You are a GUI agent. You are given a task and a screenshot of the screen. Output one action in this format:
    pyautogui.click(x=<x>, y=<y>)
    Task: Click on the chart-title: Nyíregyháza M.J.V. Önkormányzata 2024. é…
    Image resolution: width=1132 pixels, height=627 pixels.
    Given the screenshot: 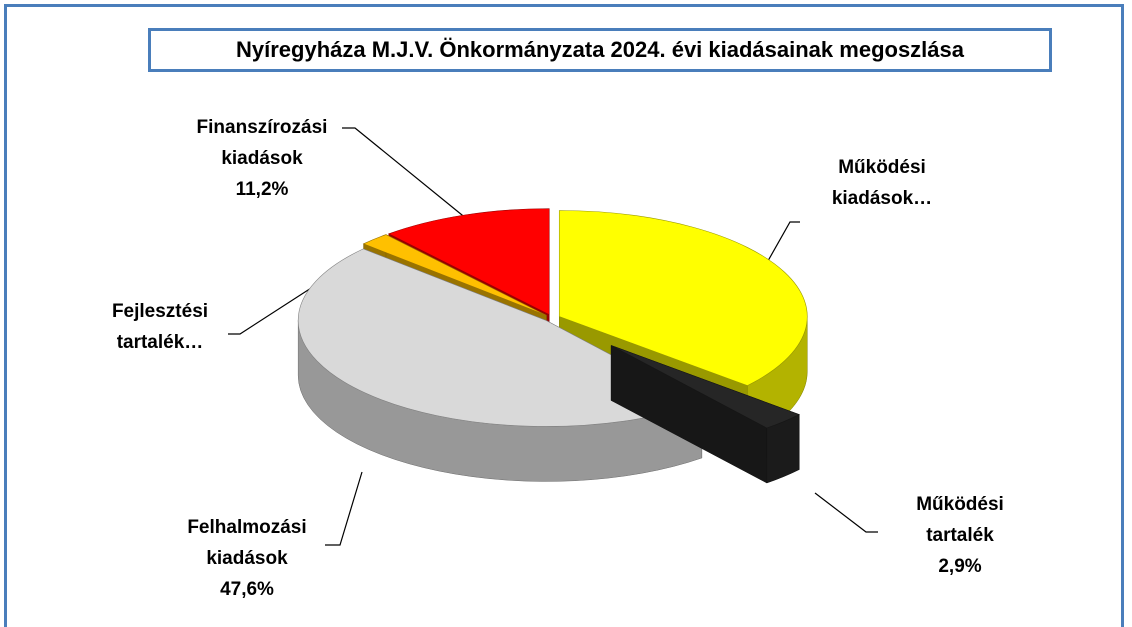 What is the action you would take?
    pyautogui.click(x=600, y=50)
    